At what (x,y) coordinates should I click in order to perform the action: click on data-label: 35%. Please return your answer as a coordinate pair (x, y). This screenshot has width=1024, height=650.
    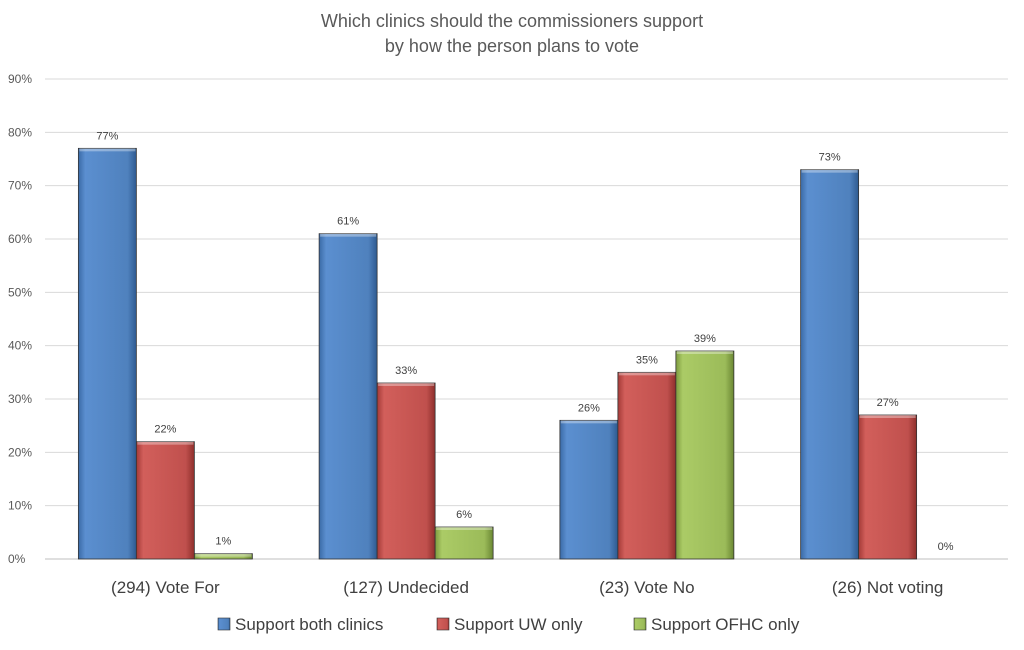
    Looking at the image, I should click on (647, 360).